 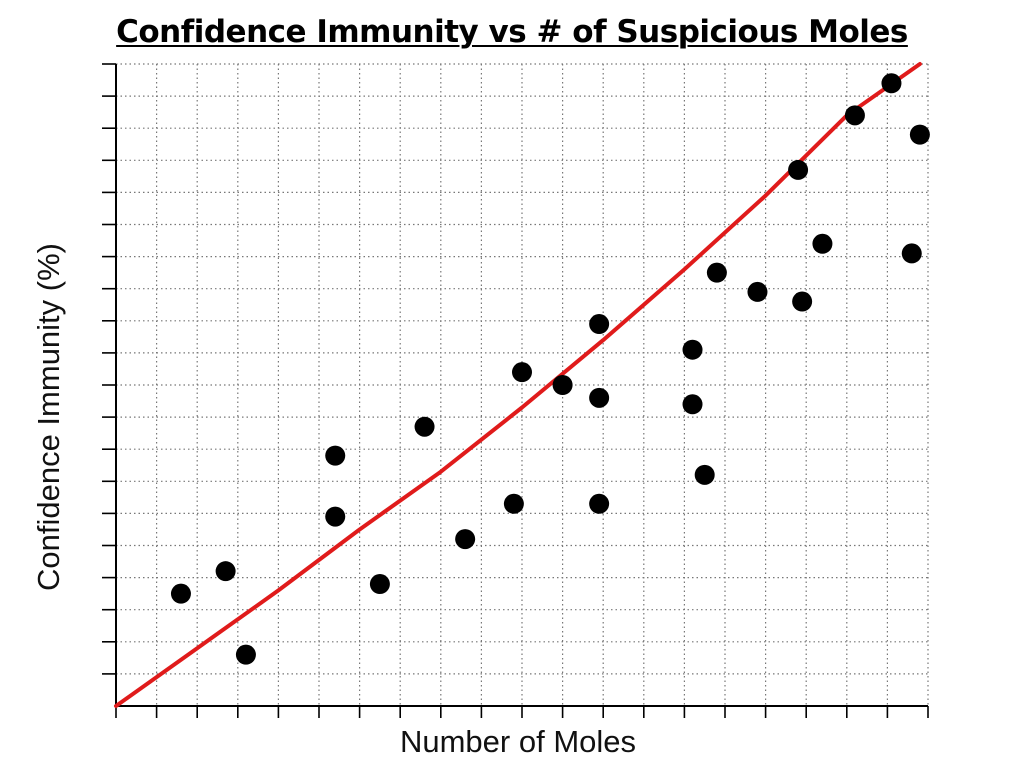 I want to click on y-axis-label: Confidence Immunity (%), so click(x=48, y=417).